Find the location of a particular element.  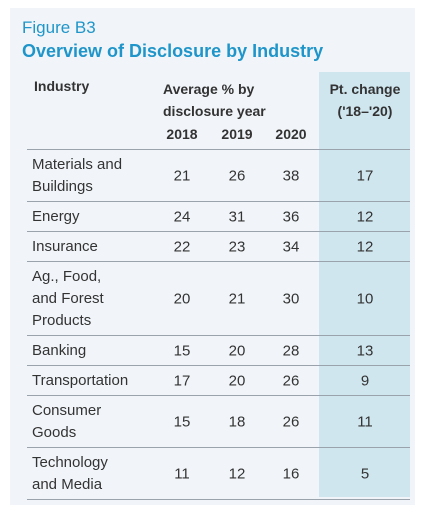

pt-change-value: 13 is located at coordinates (365, 350).